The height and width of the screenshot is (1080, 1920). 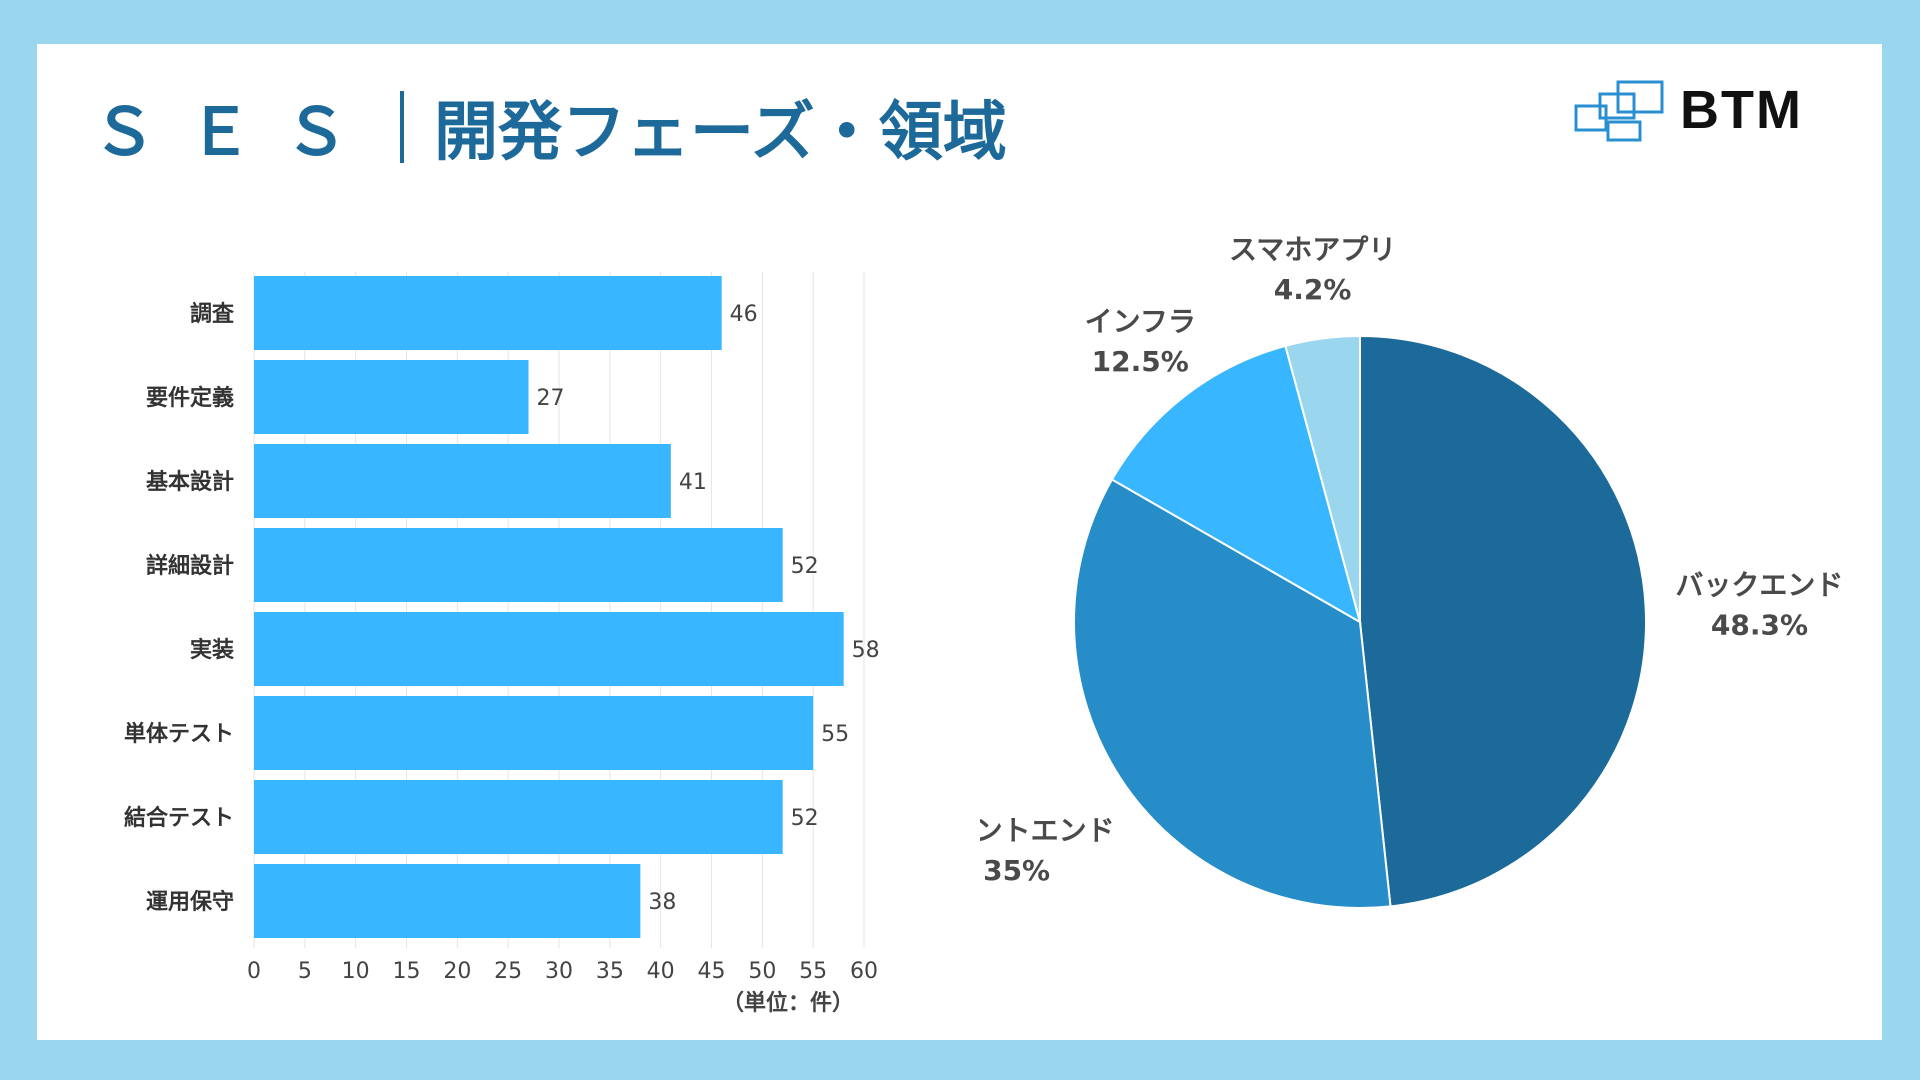 What do you see at coordinates (236, 133) in the screenshot?
I see `title-prefix: ＳＥＳ` at bounding box center [236, 133].